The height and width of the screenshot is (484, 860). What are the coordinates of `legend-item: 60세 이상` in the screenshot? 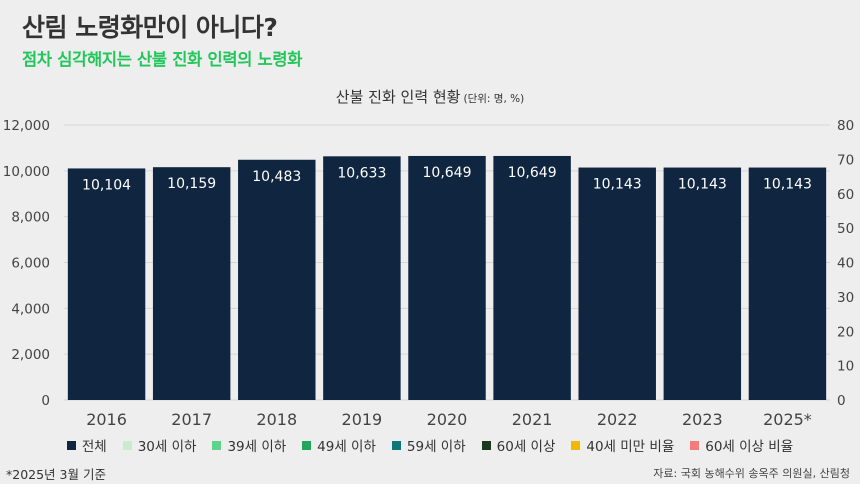 It's located at (518, 445).